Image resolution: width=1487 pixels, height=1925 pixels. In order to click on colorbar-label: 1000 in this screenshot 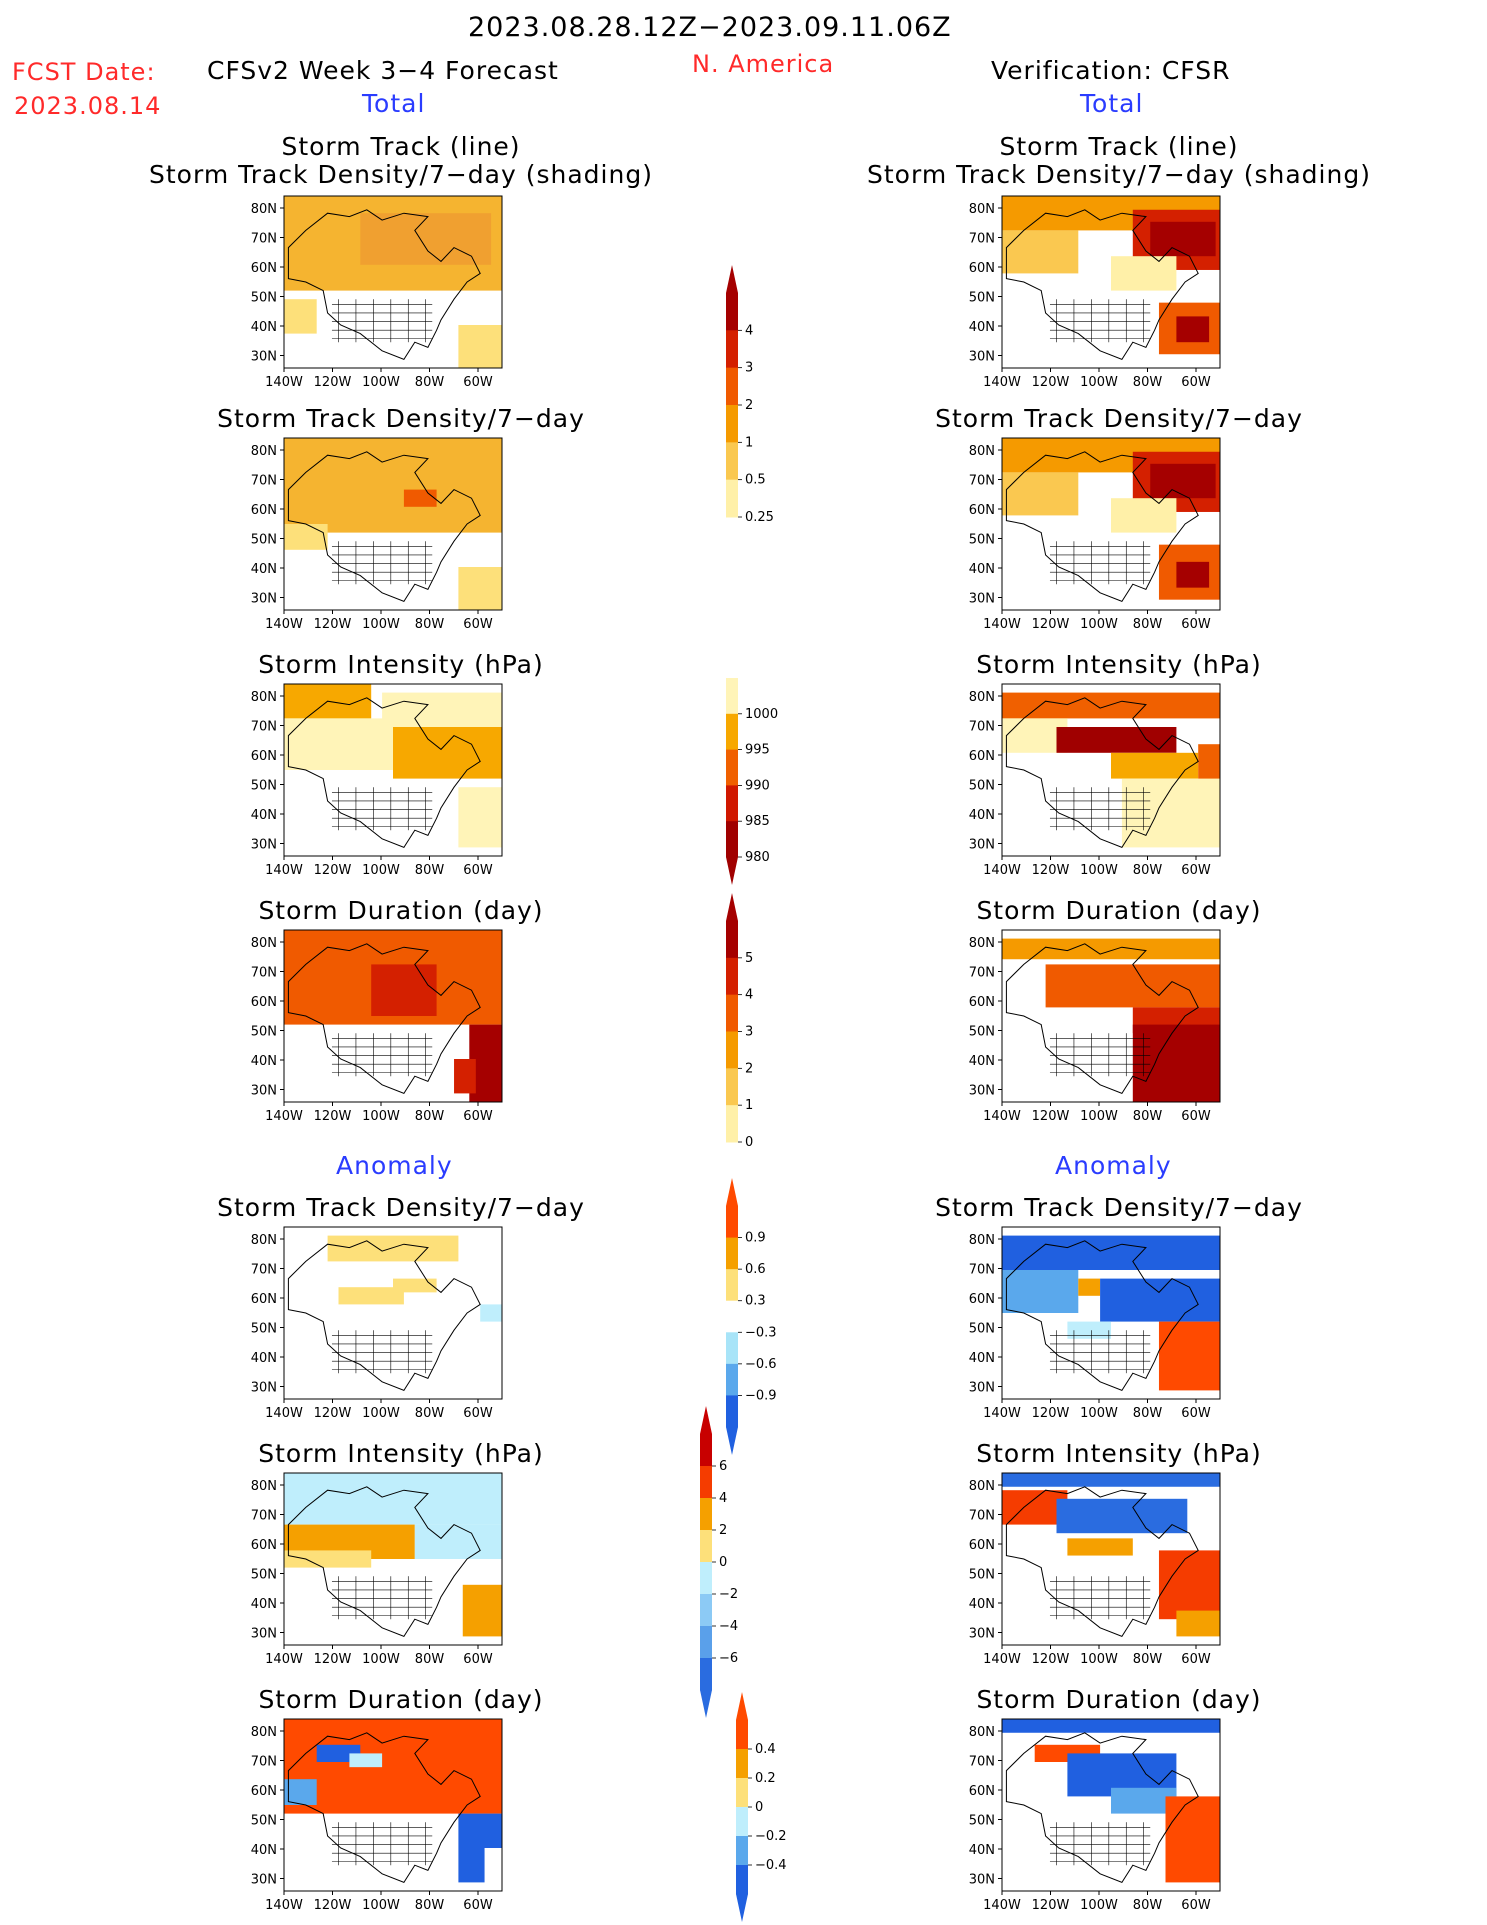, I will do `click(761, 714)`.